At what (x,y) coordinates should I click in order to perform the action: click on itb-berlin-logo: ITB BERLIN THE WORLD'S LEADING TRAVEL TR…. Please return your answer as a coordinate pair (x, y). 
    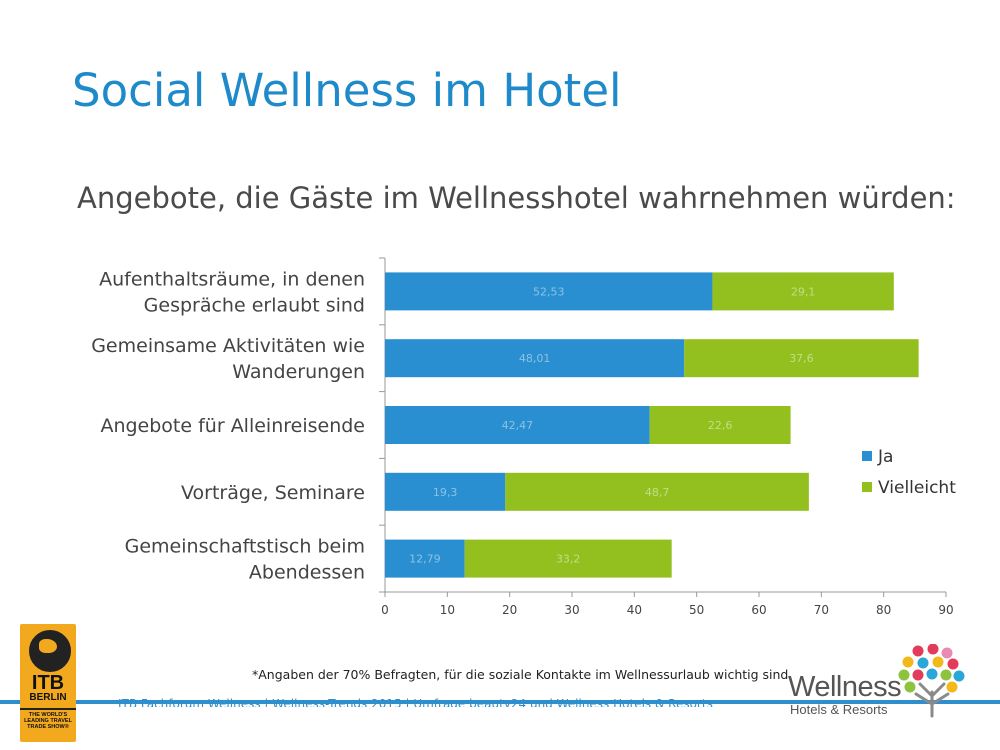
    Looking at the image, I should click on (48, 683).